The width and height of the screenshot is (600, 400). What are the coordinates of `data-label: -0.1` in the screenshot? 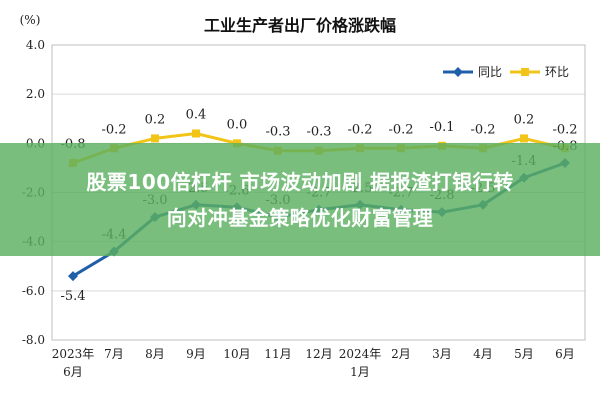 It's located at (441, 127).